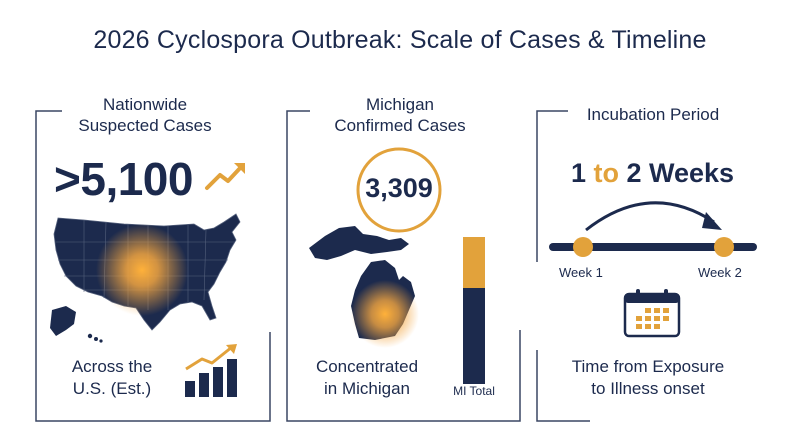 This screenshot has height=447, width=800. Describe the element at coordinates (145, 115) in the screenshot. I see `nationwide-heading: Nationwide Suspected Cases` at that location.